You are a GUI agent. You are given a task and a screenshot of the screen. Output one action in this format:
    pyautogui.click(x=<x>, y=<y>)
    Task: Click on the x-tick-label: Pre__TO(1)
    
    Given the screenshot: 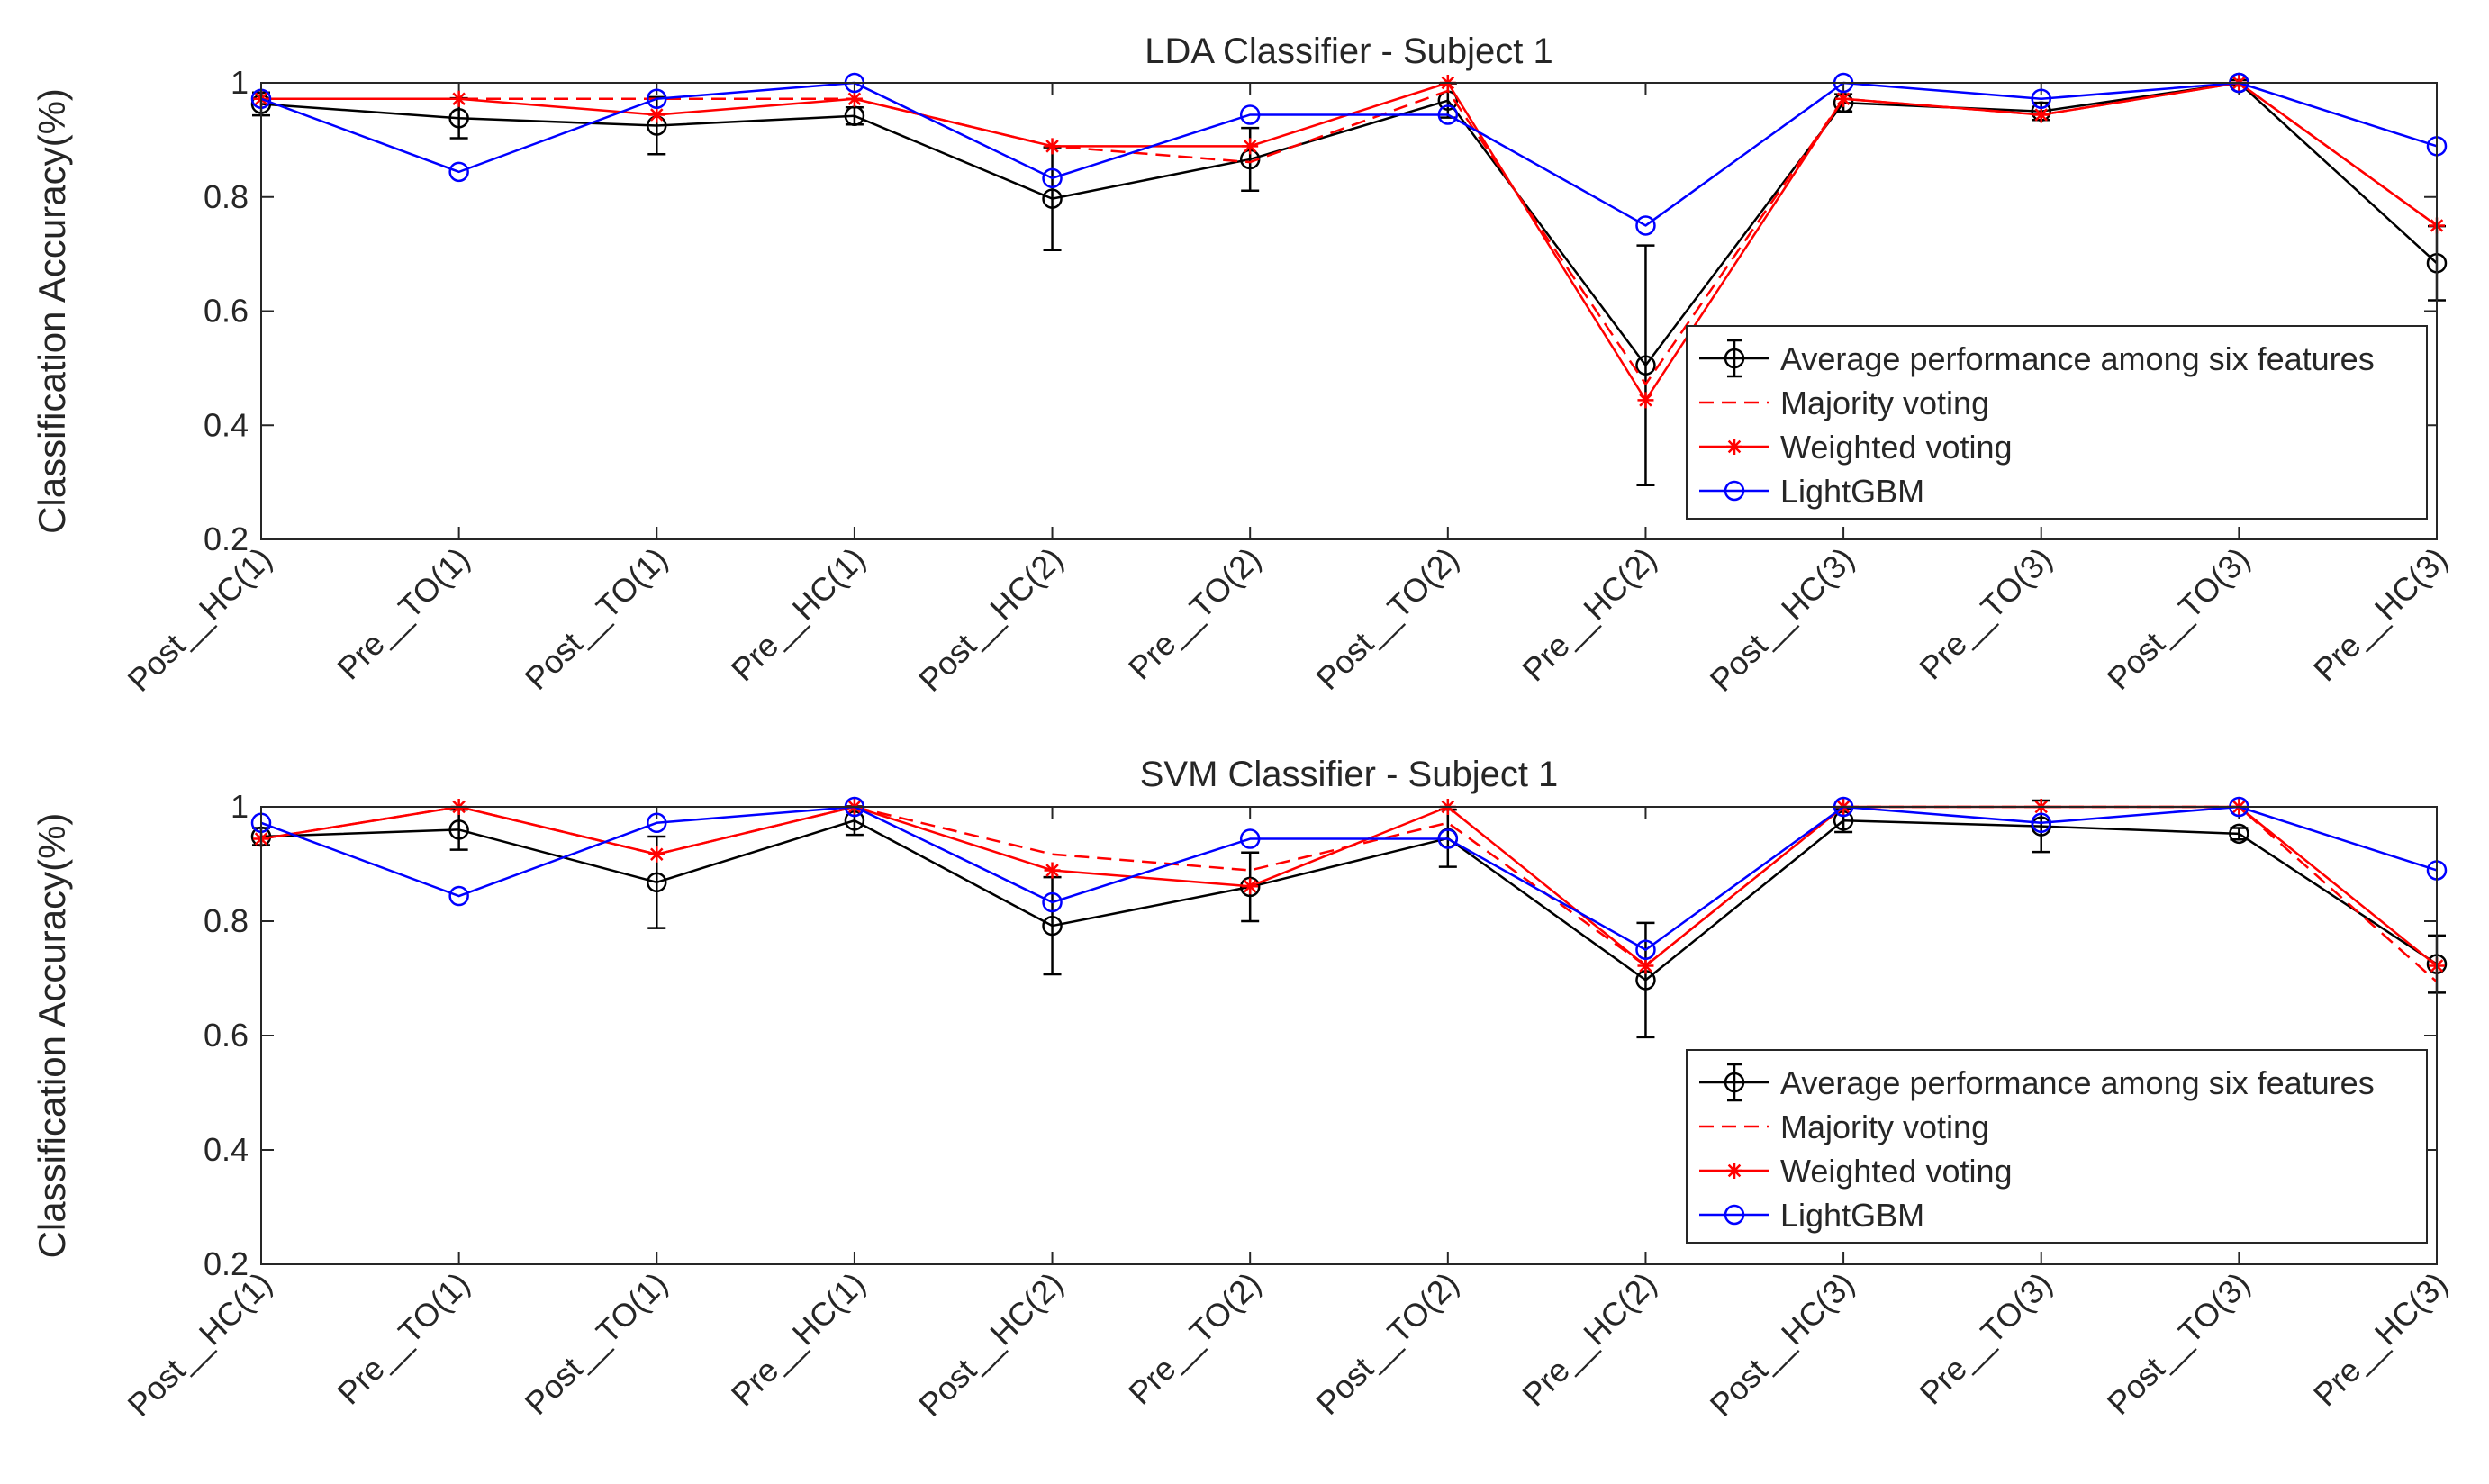 What is the action you would take?
    pyautogui.click(x=403, y=1338)
    